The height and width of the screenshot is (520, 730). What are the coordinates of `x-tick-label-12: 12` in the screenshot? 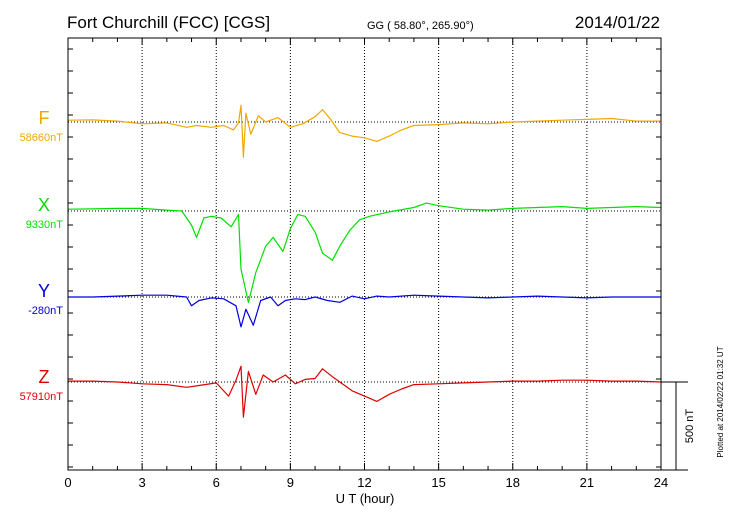 It's located at (364, 482).